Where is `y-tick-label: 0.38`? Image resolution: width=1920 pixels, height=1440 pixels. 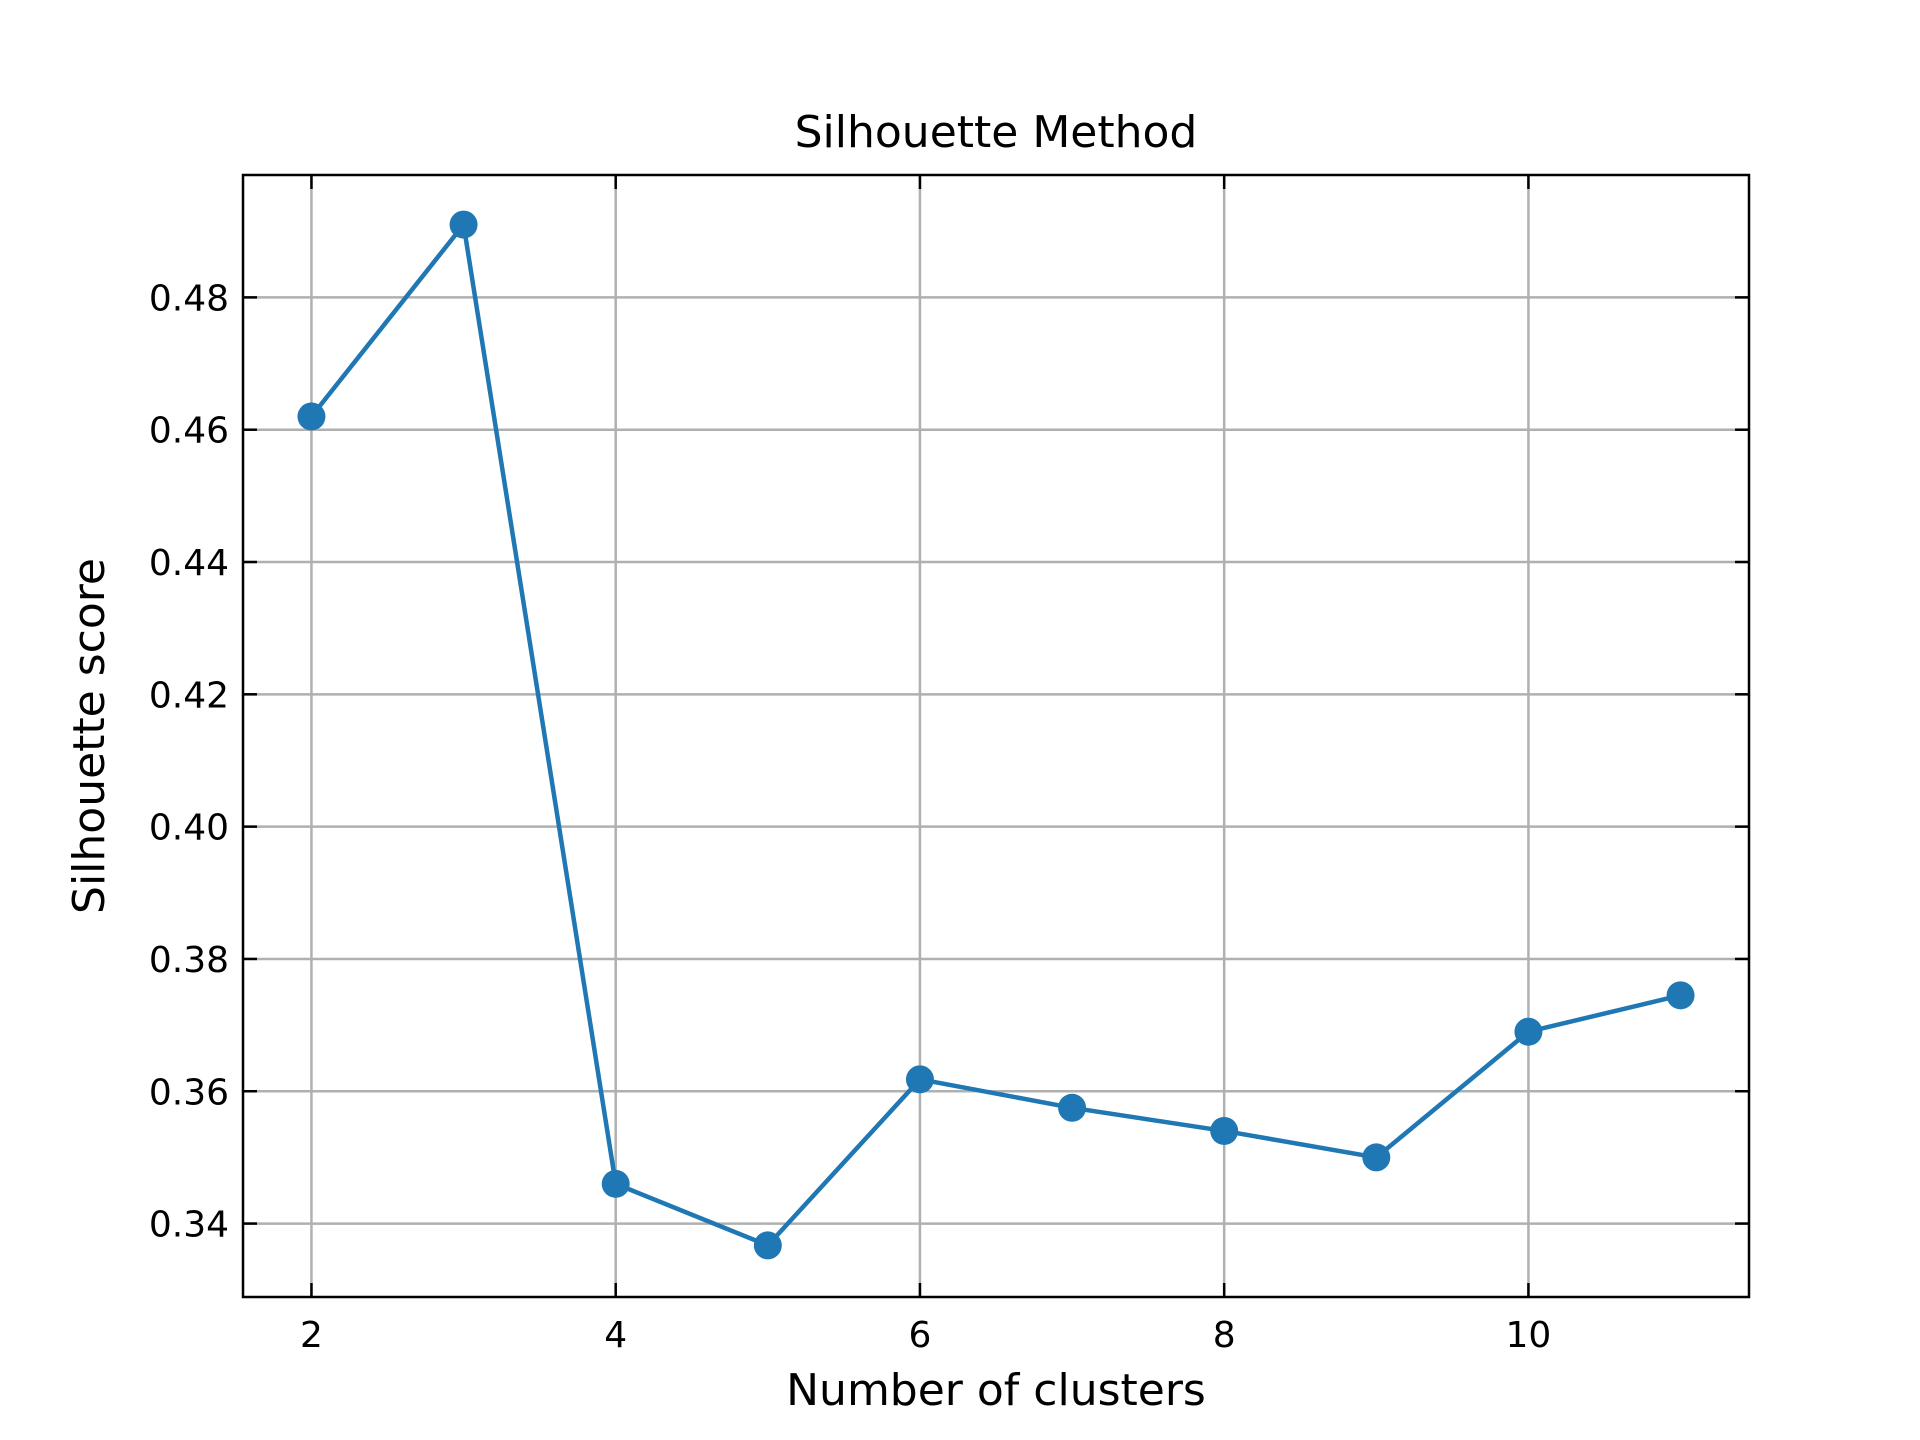 y-tick-label: 0.38 is located at coordinates (189, 960).